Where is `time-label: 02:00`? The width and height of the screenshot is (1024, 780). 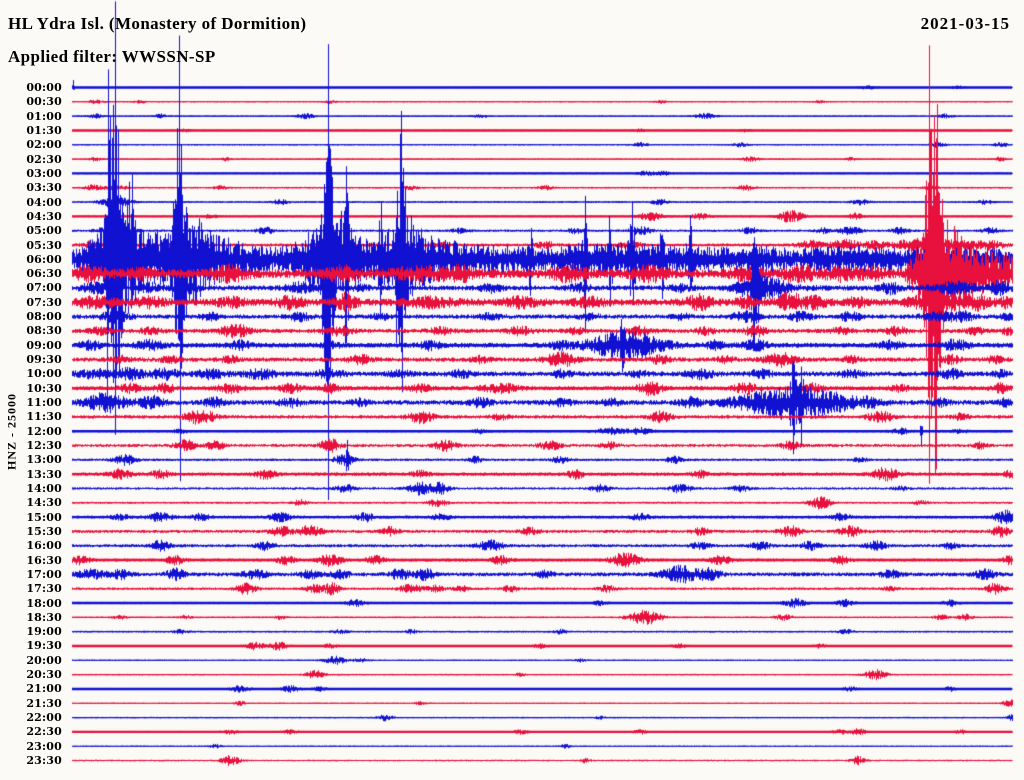 time-label: 02:00 is located at coordinates (44, 145).